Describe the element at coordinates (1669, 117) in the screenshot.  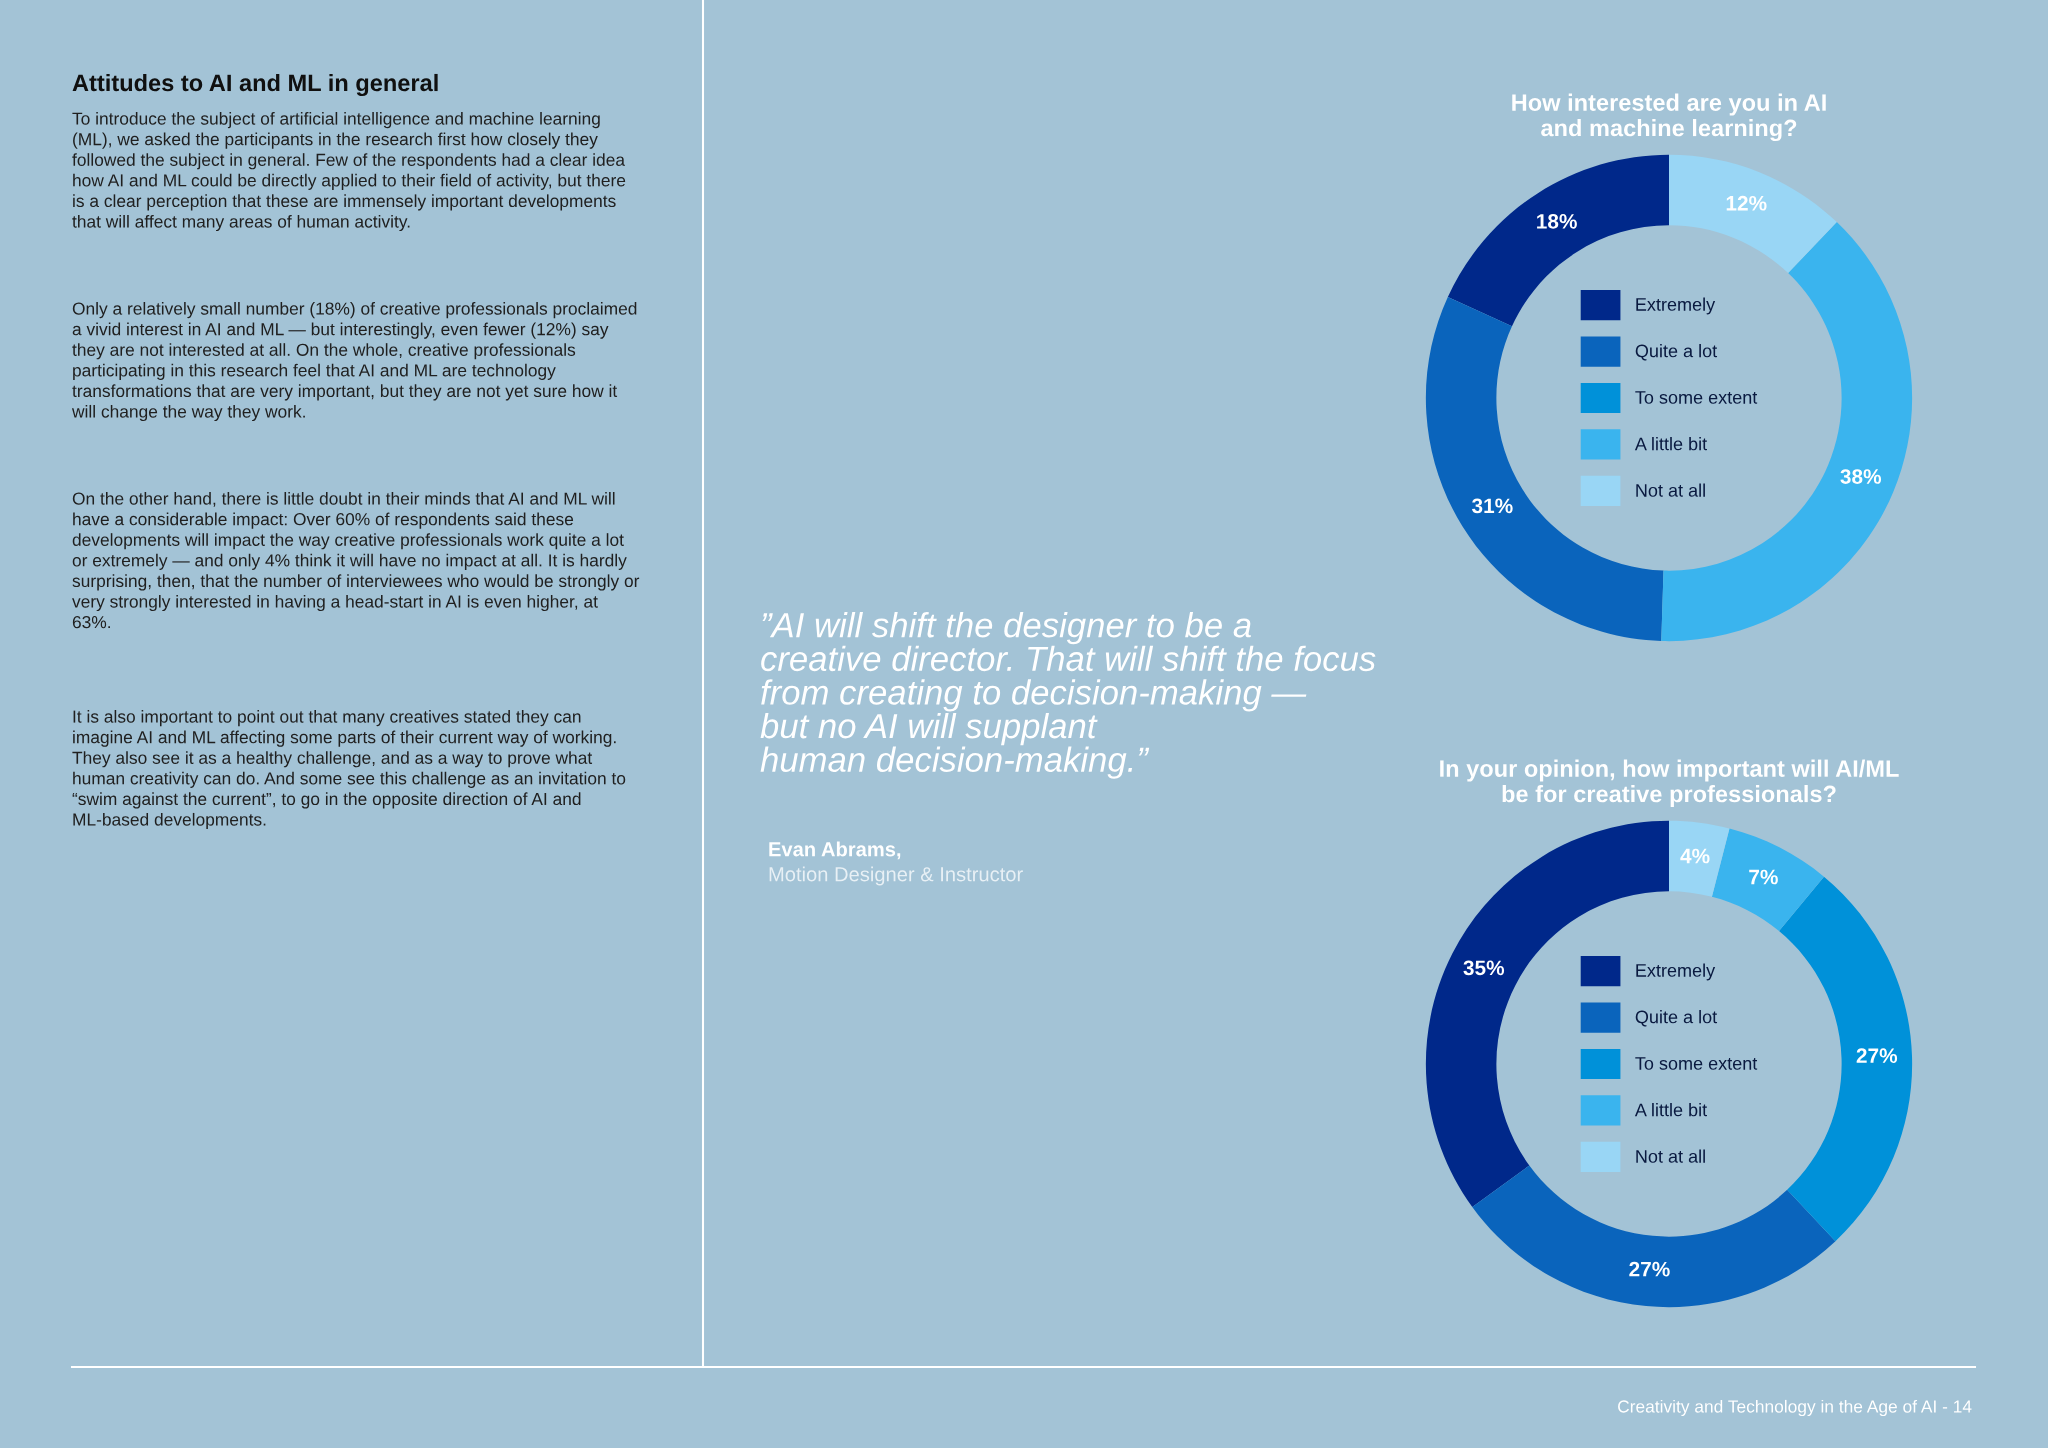
I see `chart-title: How interested are you in AI and machine learning?` at that location.